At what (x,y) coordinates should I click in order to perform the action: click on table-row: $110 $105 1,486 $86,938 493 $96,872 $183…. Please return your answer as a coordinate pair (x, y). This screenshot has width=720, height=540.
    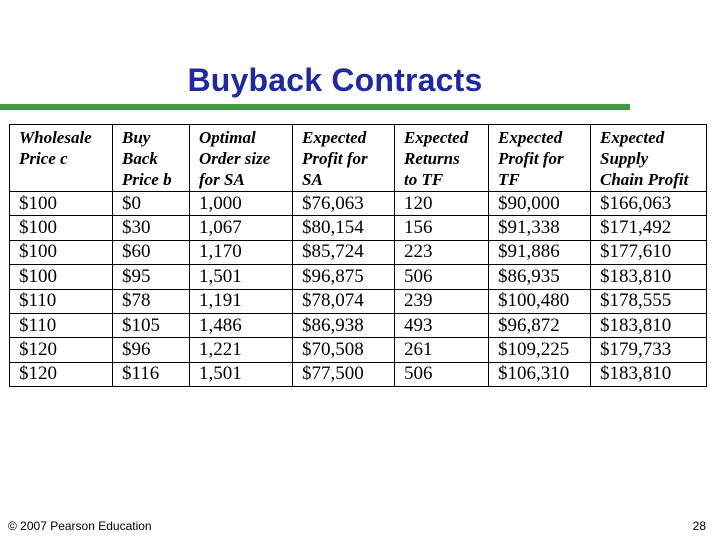
    Looking at the image, I should click on (358, 325).